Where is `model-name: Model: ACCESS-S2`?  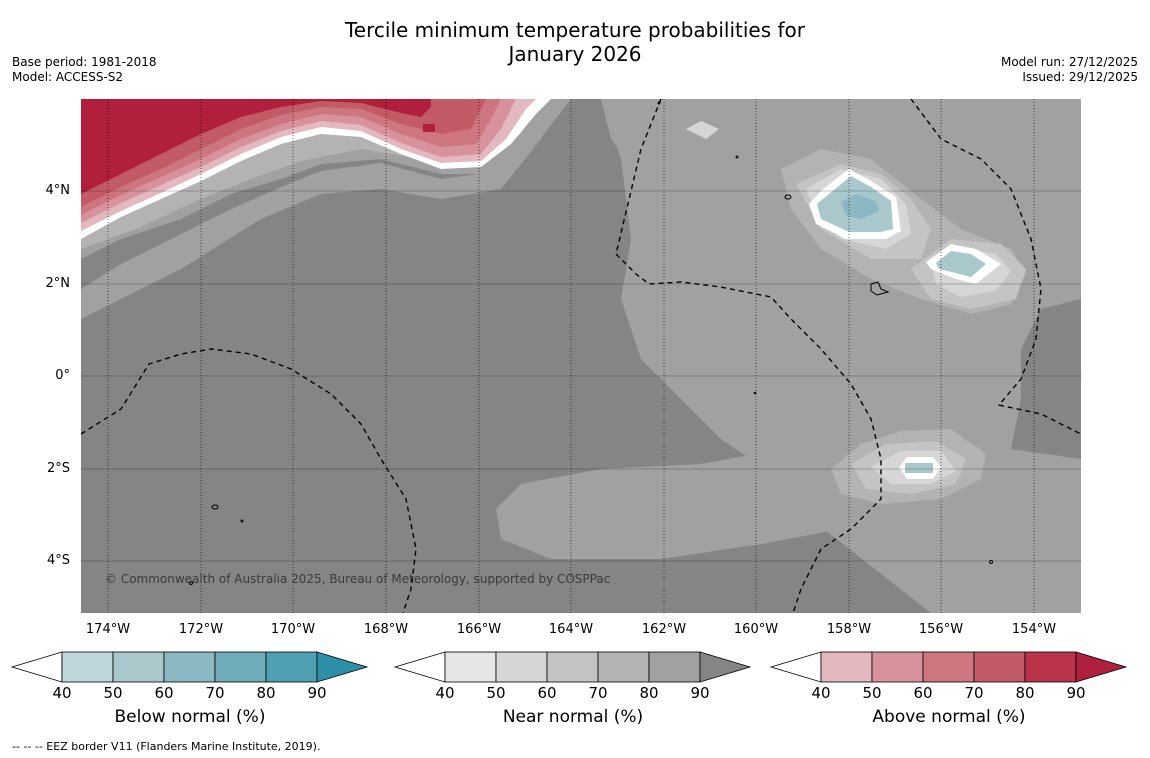 model-name: Model: ACCESS-S2 is located at coordinates (68, 77).